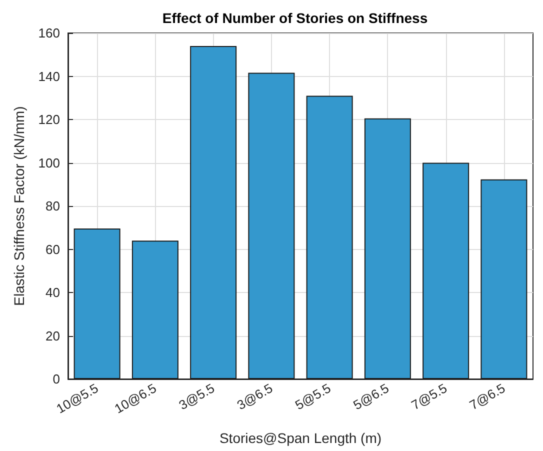  What do you see at coordinates (49, 33) in the screenshot?
I see `y-tick-label: 160` at bounding box center [49, 33].